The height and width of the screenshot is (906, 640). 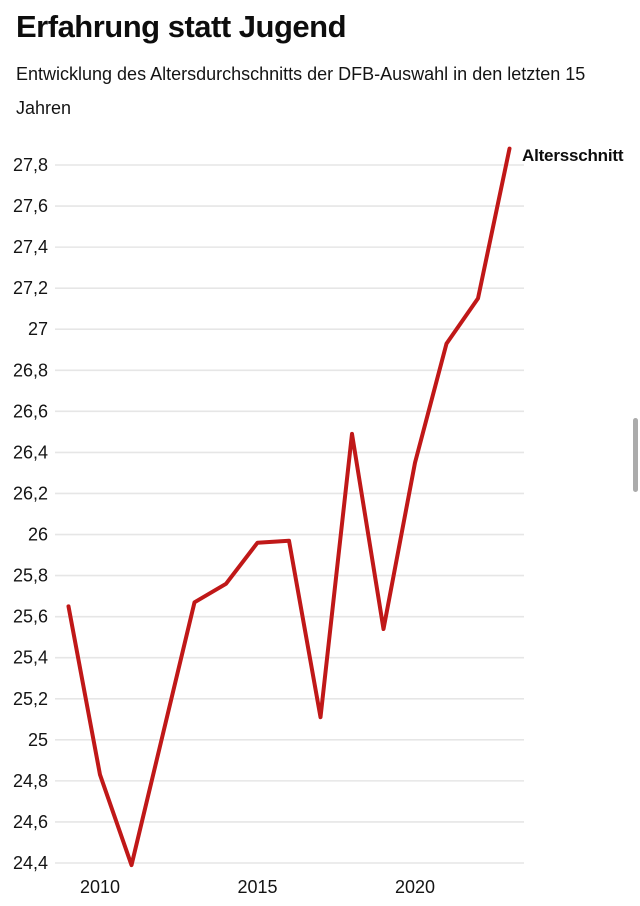 What do you see at coordinates (573, 155) in the screenshot?
I see `series-line-label: Altersschnitt` at bounding box center [573, 155].